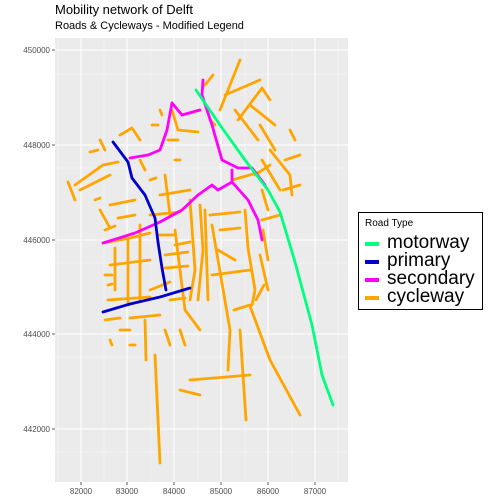 The image size is (504, 504). Describe the element at coordinates (431, 278) in the screenshot. I see `legend-label: secondary` at that location.